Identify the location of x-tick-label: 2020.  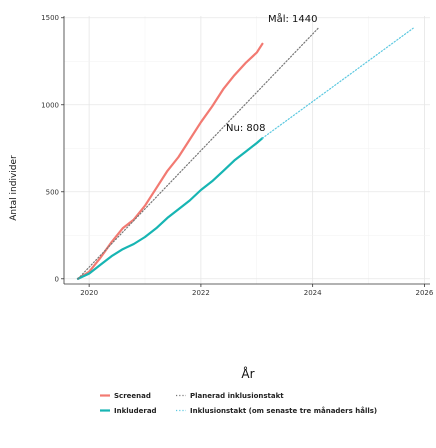
(89, 293).